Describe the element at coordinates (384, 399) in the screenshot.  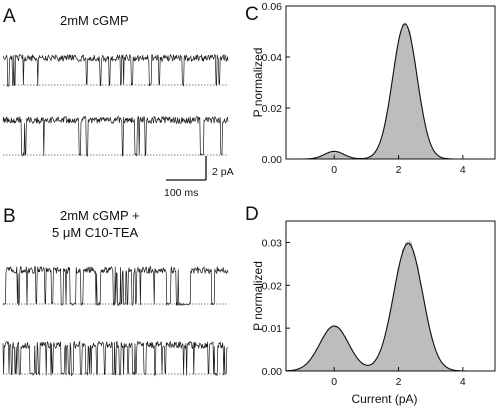
I see `x-axis-label: Current (pA)` at that location.